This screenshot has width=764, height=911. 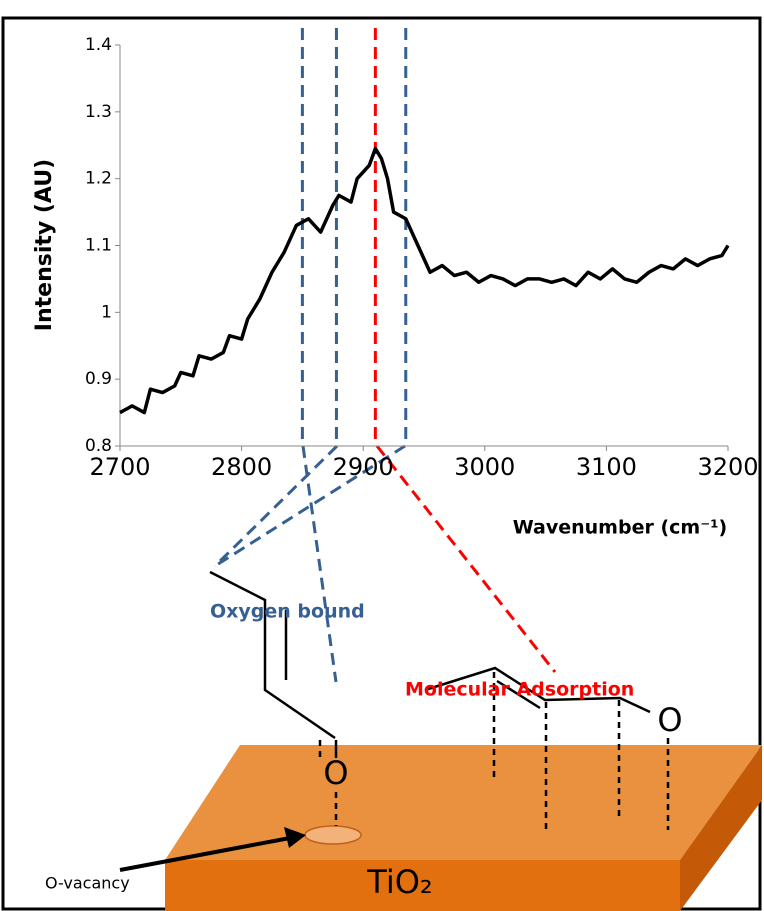 What do you see at coordinates (620, 528) in the screenshot?
I see `x-axis-label: Wavenumber (cm⁻¹)` at bounding box center [620, 528].